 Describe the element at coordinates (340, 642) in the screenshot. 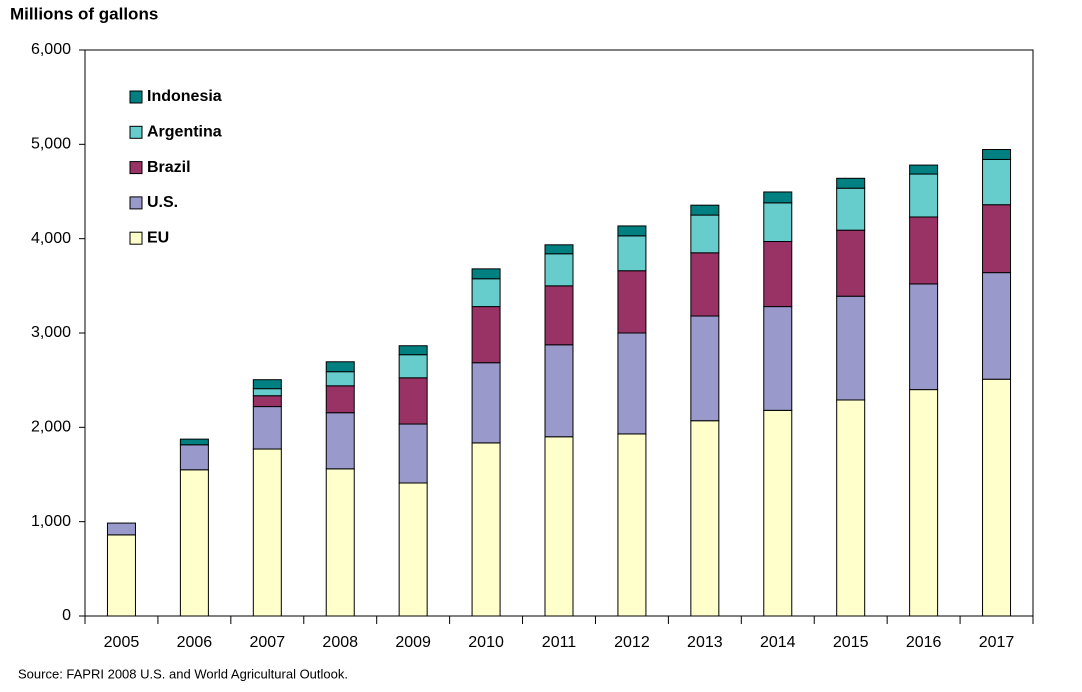

I see `x-tick-label: 2008` at that location.